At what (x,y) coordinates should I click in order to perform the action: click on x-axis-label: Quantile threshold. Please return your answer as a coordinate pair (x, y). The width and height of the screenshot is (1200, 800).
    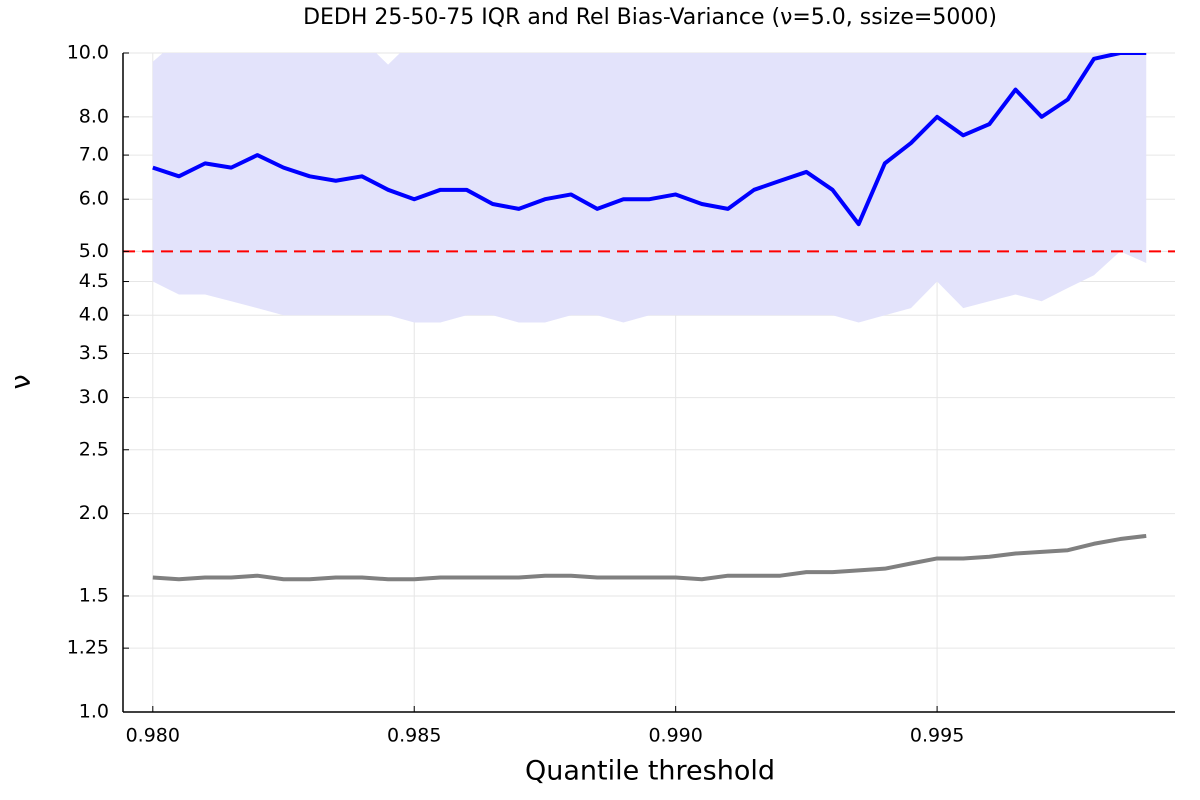
    Looking at the image, I should click on (650, 771).